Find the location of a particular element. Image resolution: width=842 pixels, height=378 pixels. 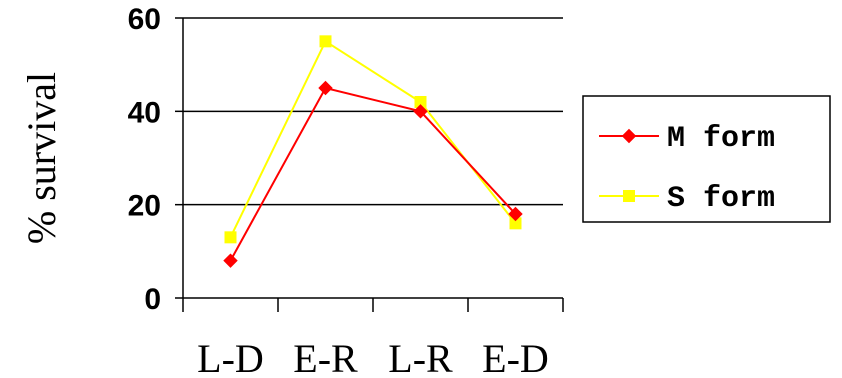

y-axis-label: % survival is located at coordinates (41, 158).